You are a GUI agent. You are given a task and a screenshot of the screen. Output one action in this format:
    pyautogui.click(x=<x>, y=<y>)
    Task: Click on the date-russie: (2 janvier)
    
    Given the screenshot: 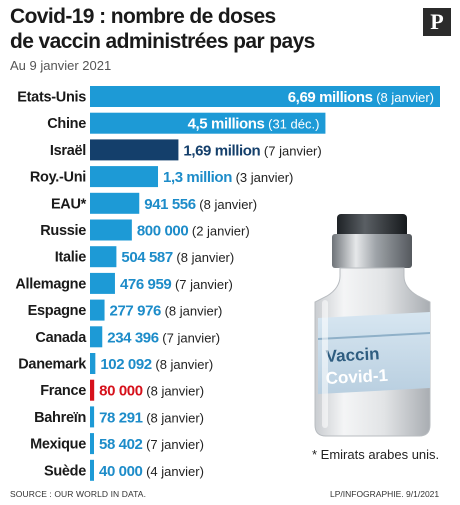 What is the action you would take?
    pyautogui.click(x=218, y=231)
    